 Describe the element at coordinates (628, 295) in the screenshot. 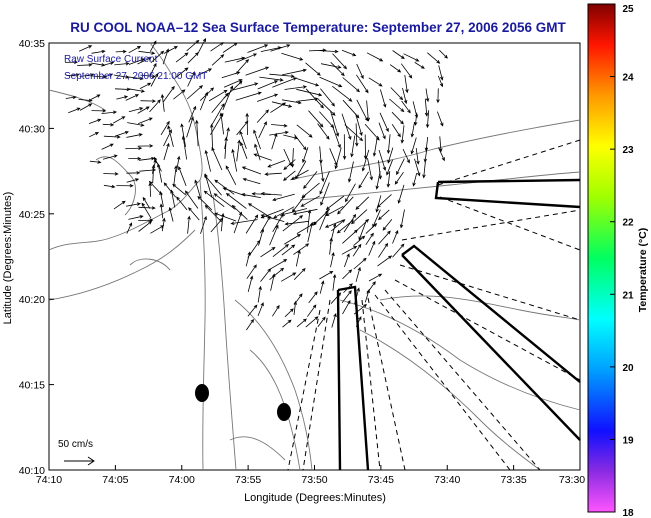

I see `colorbar-tick-label: 21` at that location.